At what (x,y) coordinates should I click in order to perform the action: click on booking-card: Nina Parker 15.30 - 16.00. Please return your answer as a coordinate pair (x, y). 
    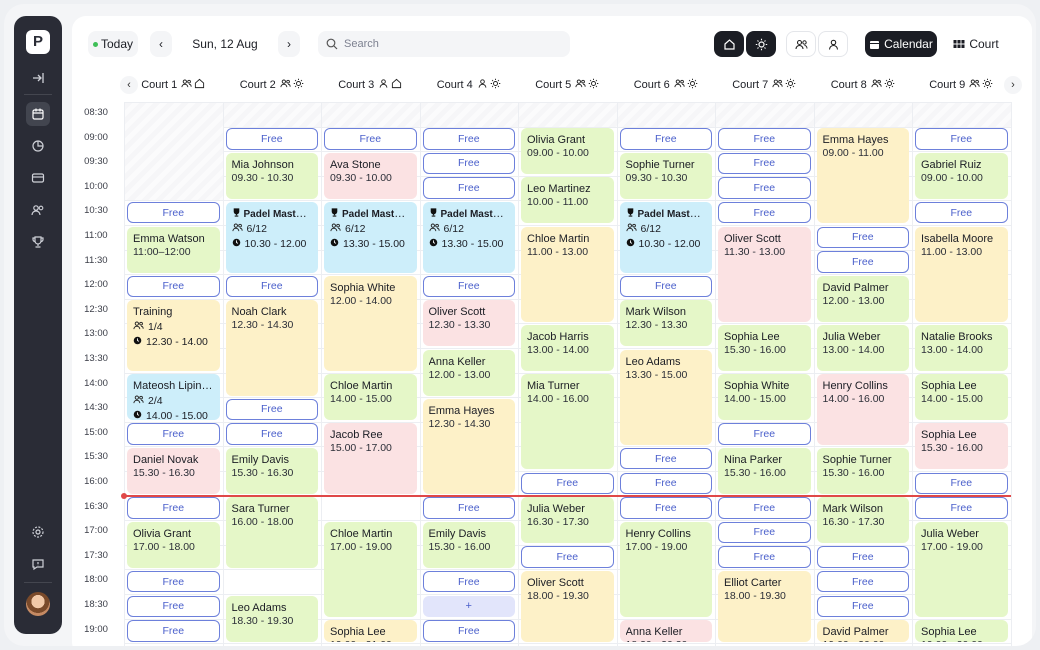
    Looking at the image, I should click on (764, 471).